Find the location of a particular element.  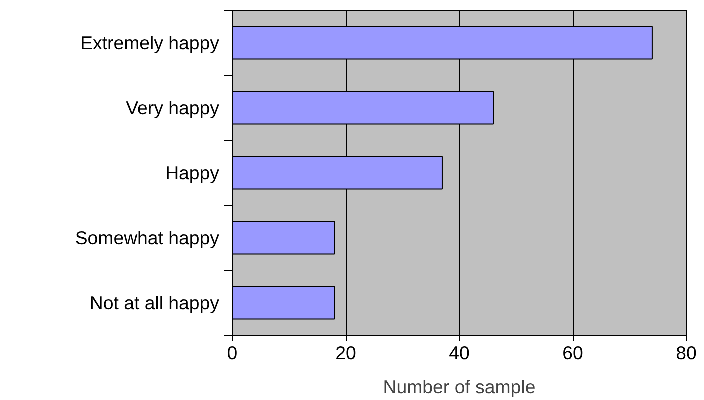

x-tick-label: 40 is located at coordinates (459, 353).